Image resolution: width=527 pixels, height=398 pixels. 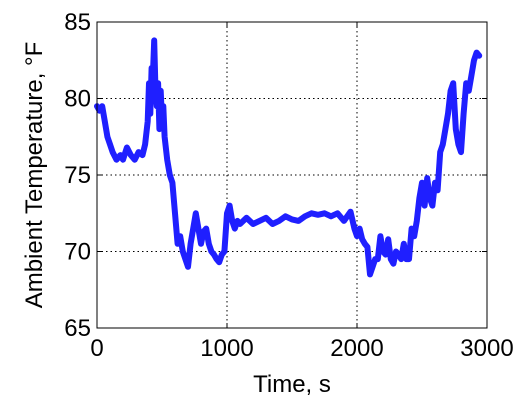 I want to click on y-tick-label: 85, so click(x=77, y=22).